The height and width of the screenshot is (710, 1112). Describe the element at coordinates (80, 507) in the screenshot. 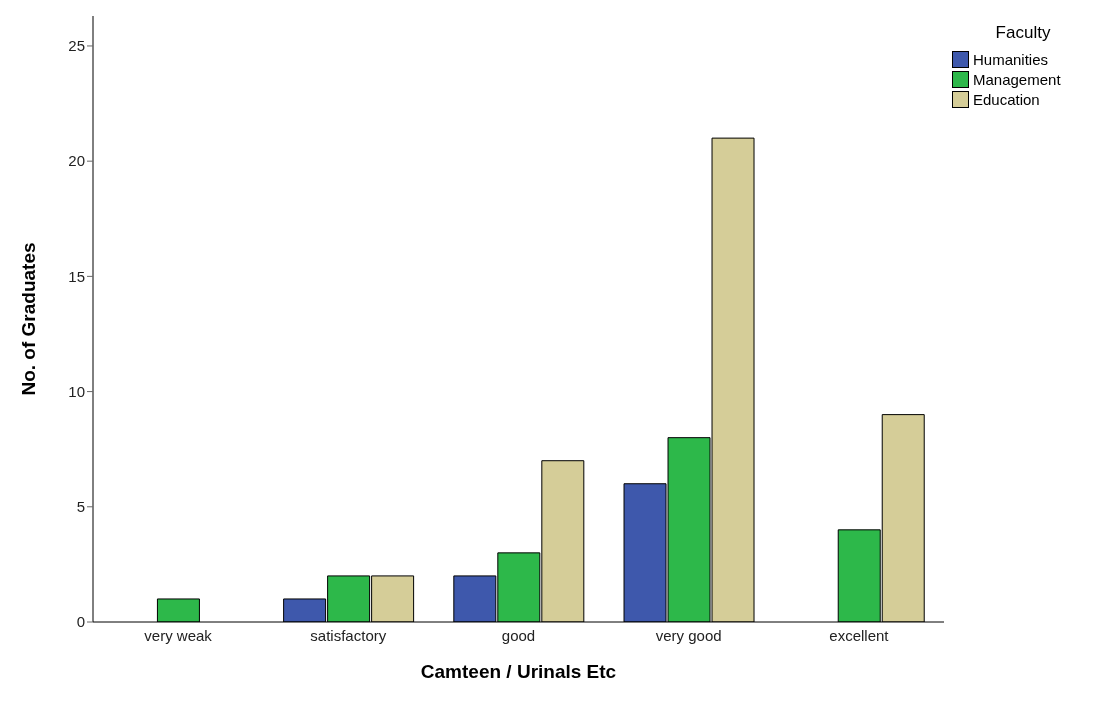

I see `y-tick-label: 5` at that location.